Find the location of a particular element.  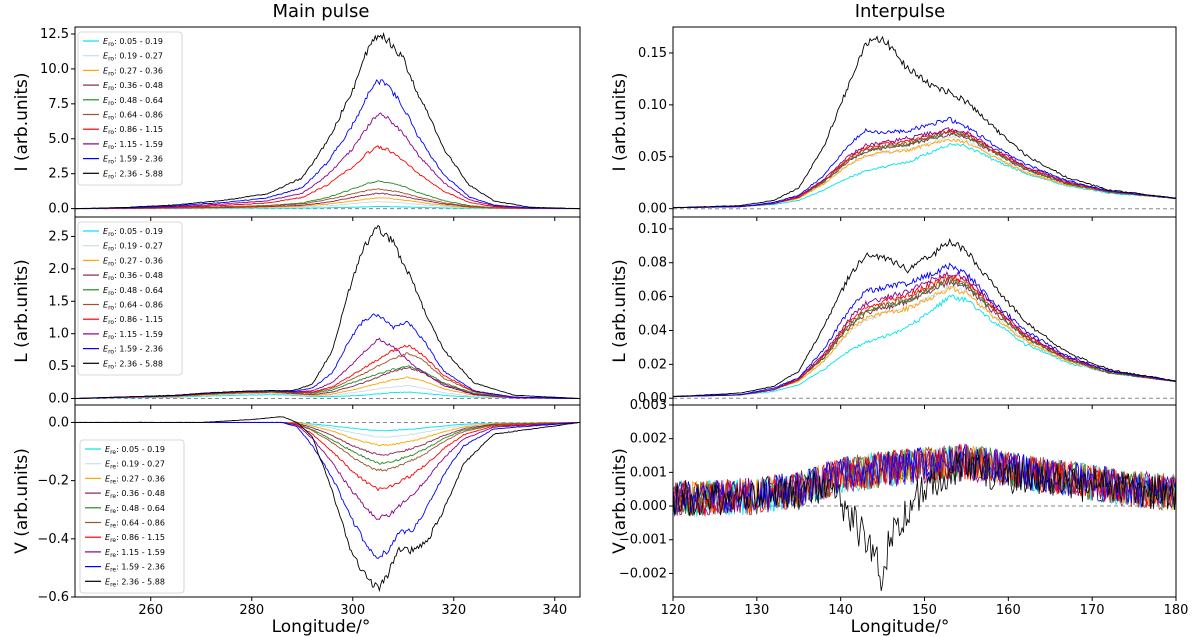

x-tick-label: 140 is located at coordinates (840, 610).